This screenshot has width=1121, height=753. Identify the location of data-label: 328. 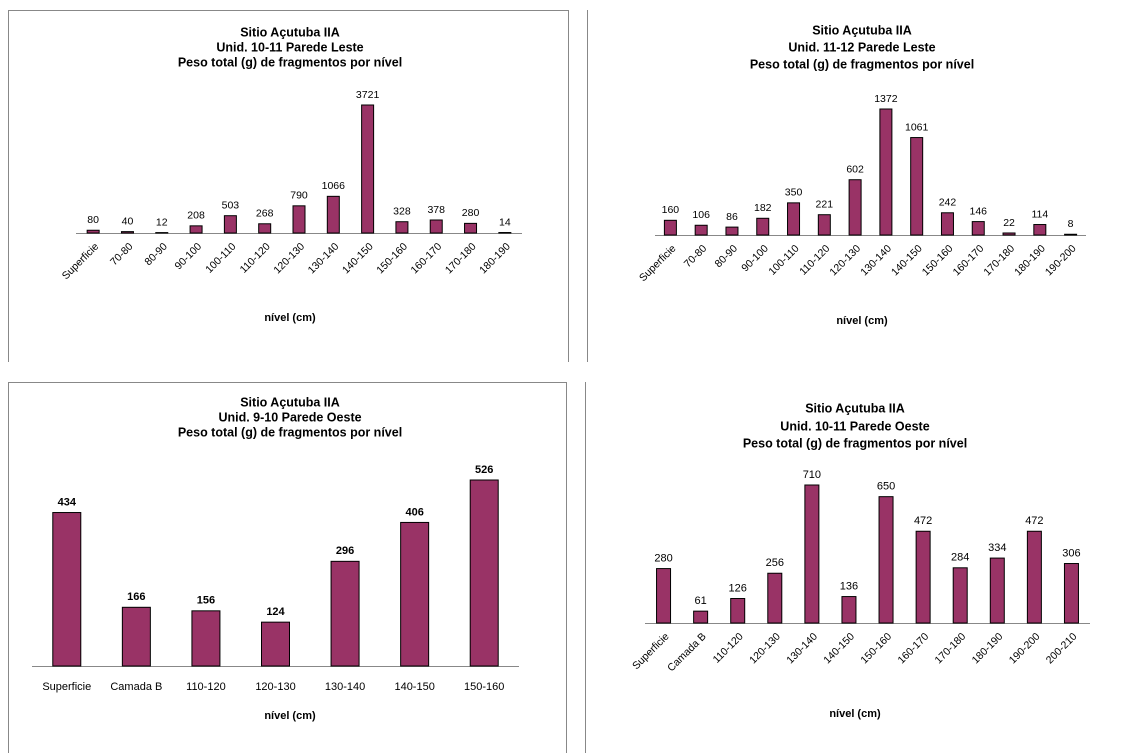
(402, 211).